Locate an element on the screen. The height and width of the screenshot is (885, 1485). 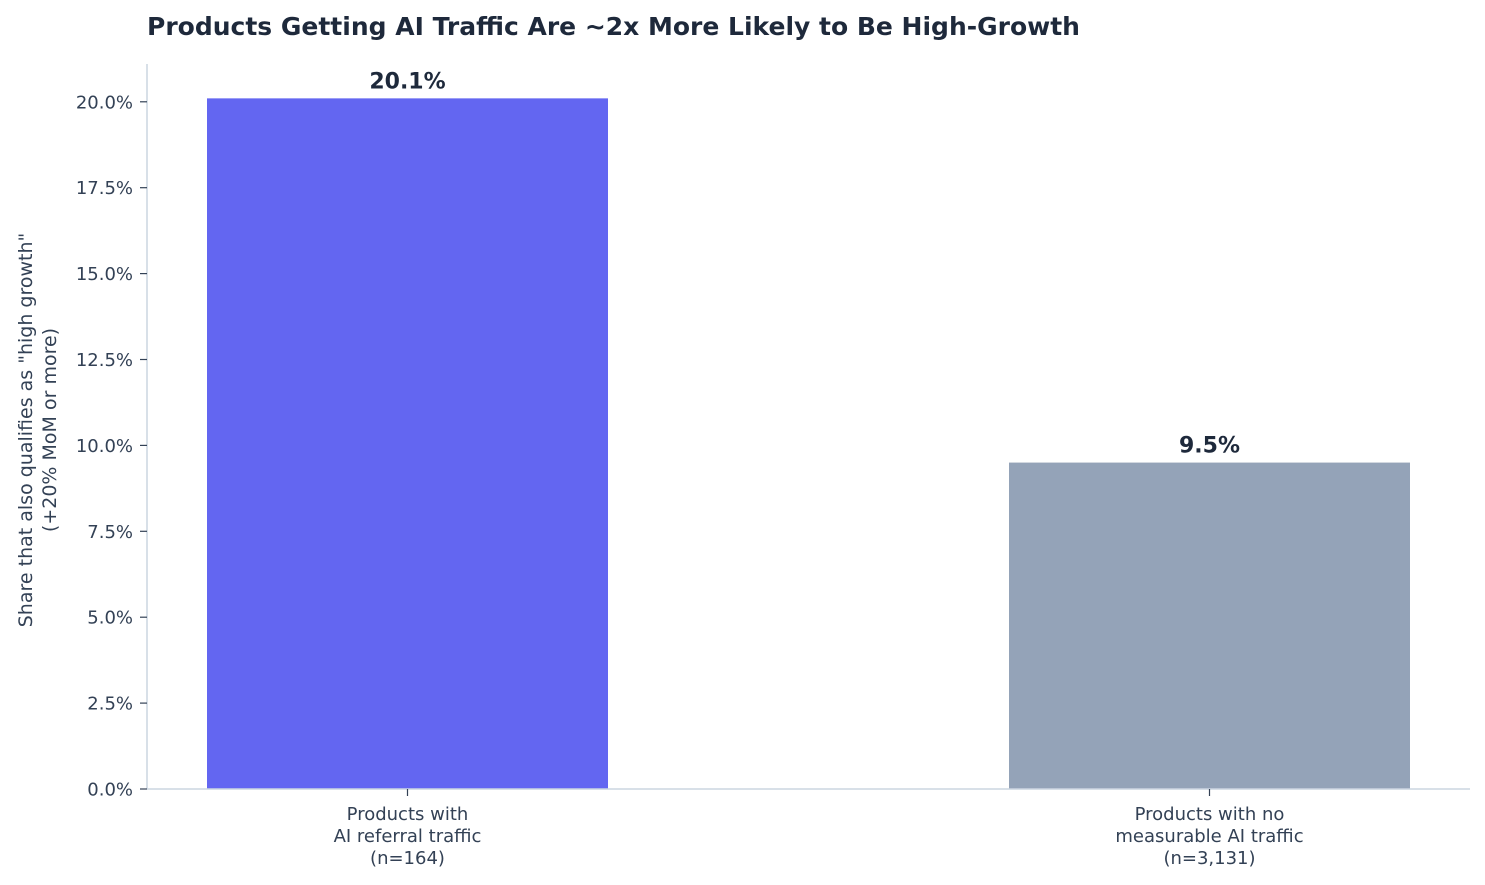
y-tick-label: 15.0% is located at coordinates (104, 274).